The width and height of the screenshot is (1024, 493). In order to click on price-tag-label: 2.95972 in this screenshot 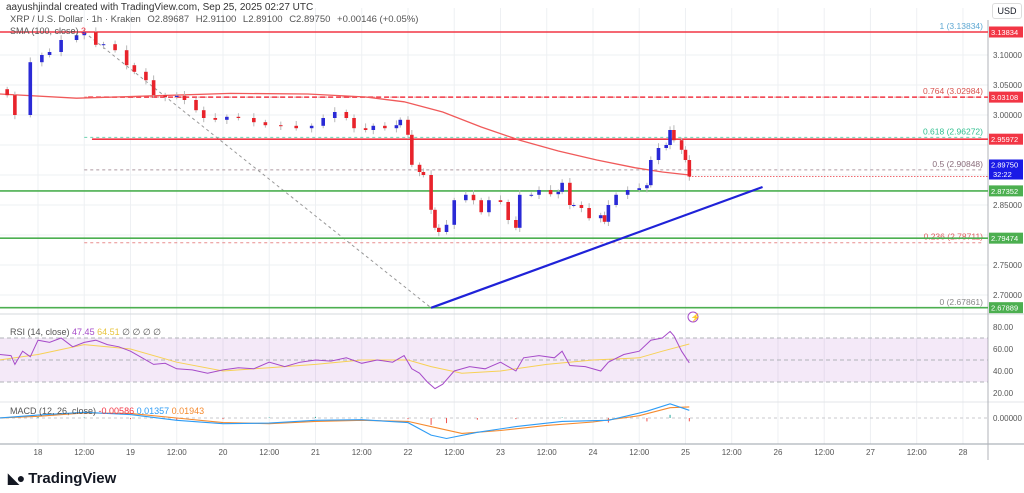, I will do `click(1004, 139)`.